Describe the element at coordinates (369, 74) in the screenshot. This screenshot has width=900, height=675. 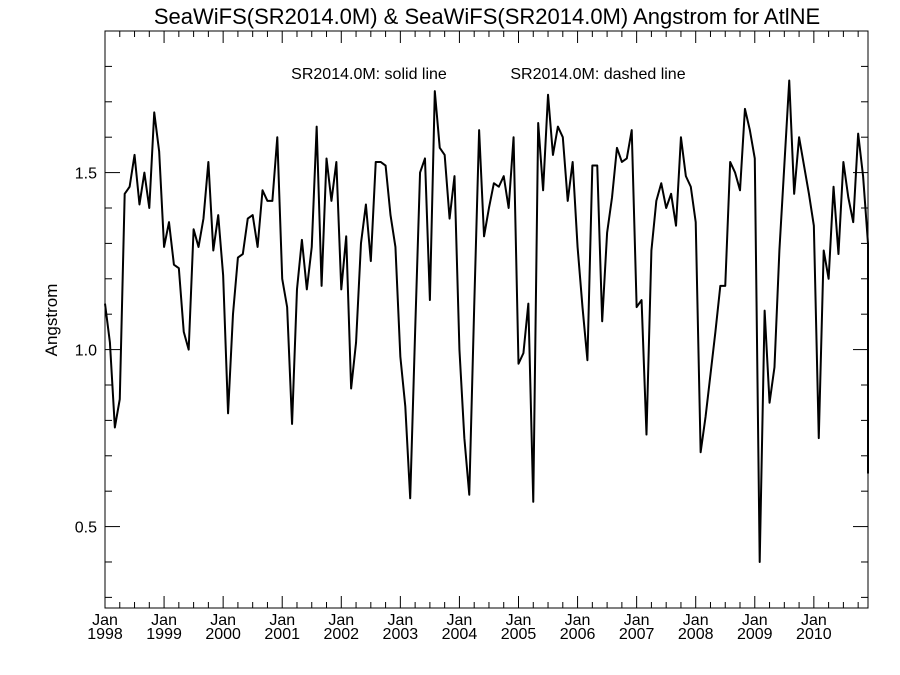
I see `legend-solid-line: SR2014.0M: solid line` at that location.